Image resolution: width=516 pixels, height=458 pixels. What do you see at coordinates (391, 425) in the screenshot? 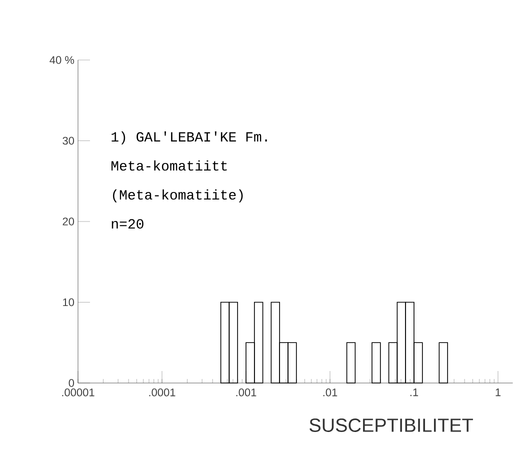
I see `x-axis-title: SUSCEPTIBILITET` at bounding box center [391, 425].